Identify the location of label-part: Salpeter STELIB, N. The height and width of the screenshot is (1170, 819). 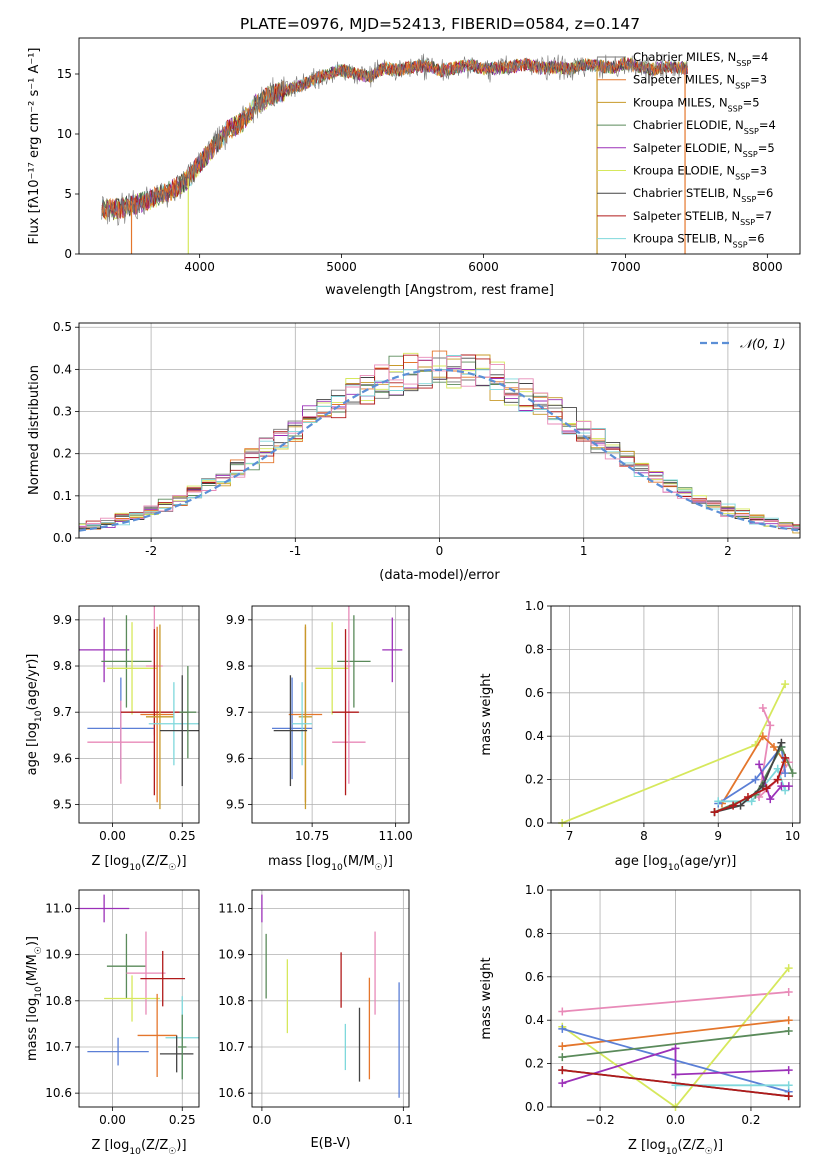
(686, 216).